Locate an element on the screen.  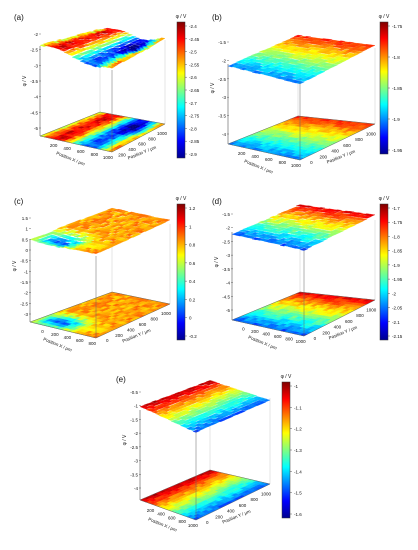
x-tick-label: 800 is located at coordinates (289, 339).